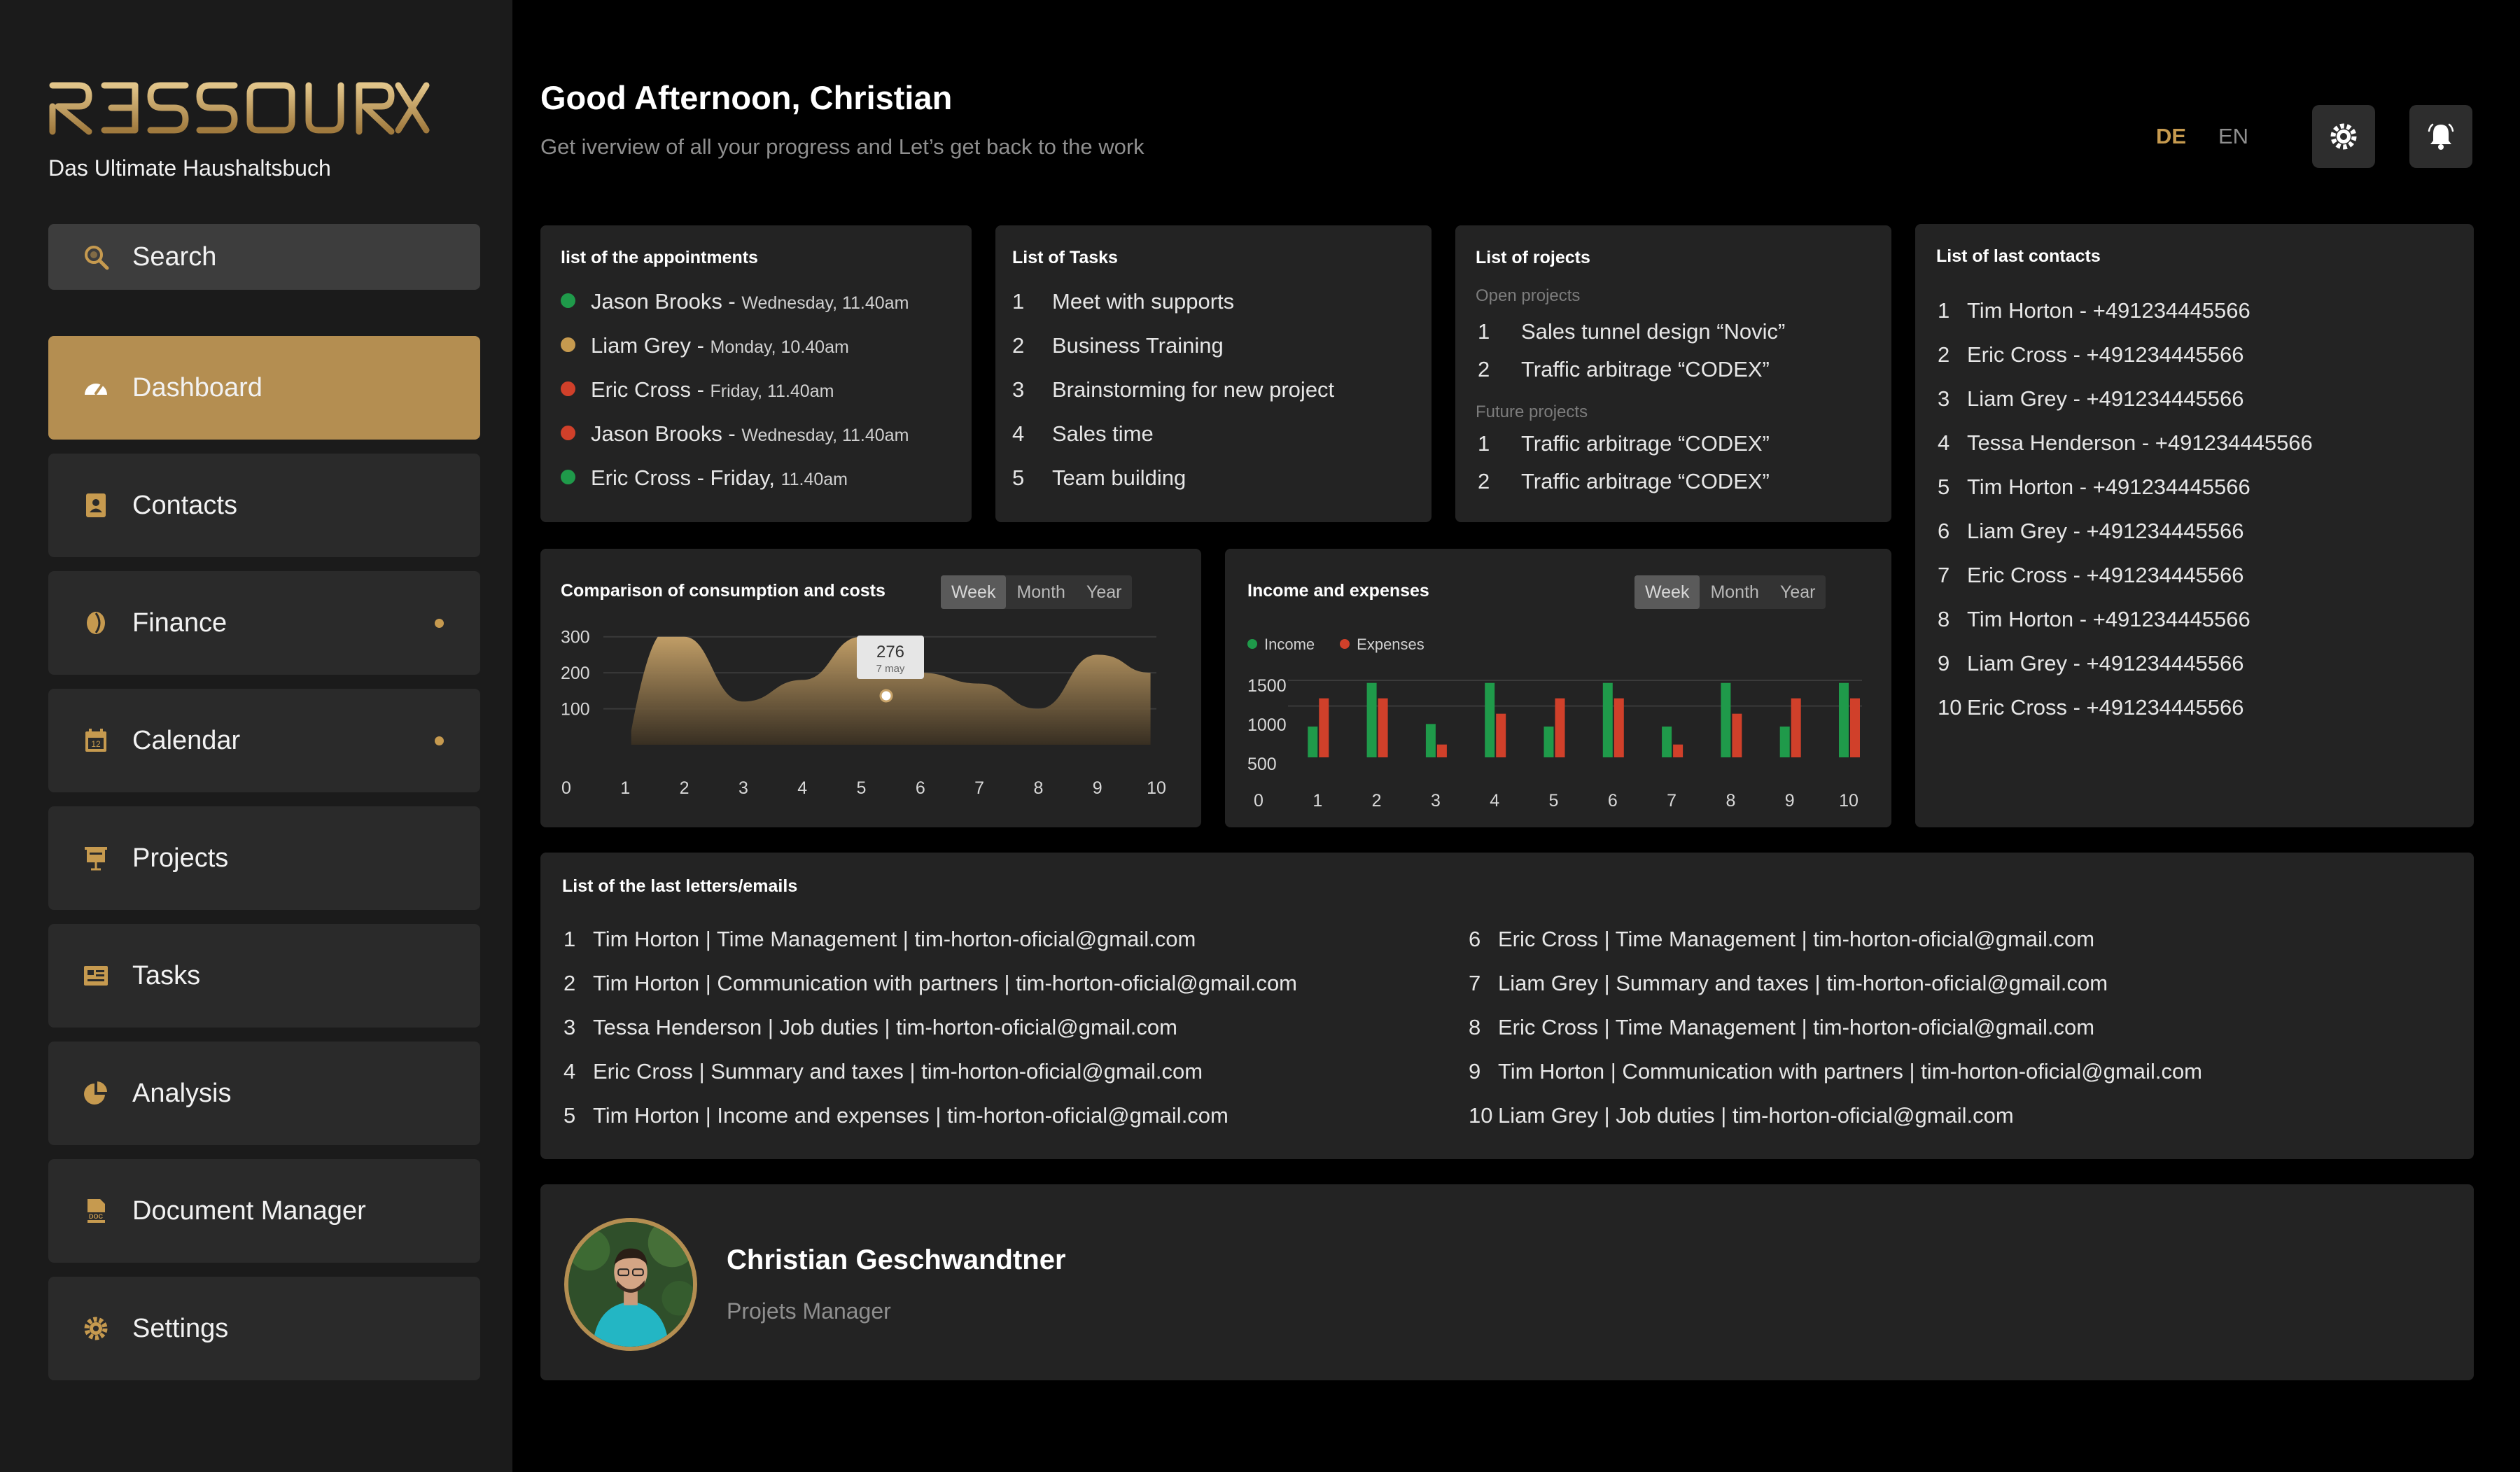 The height and width of the screenshot is (1472, 2520). I want to click on profile-name: Christian Geschwandtner, so click(896, 1260).